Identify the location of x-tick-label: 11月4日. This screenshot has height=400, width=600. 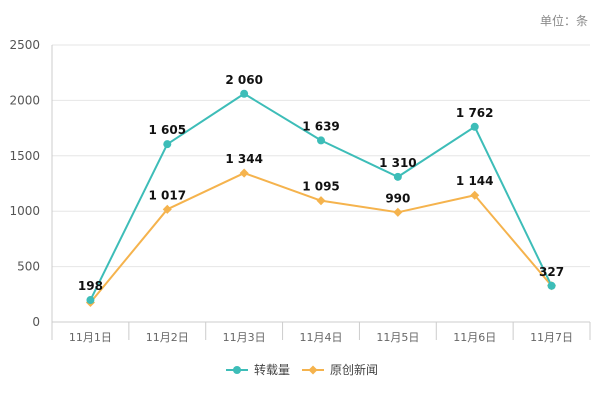
(321, 337).